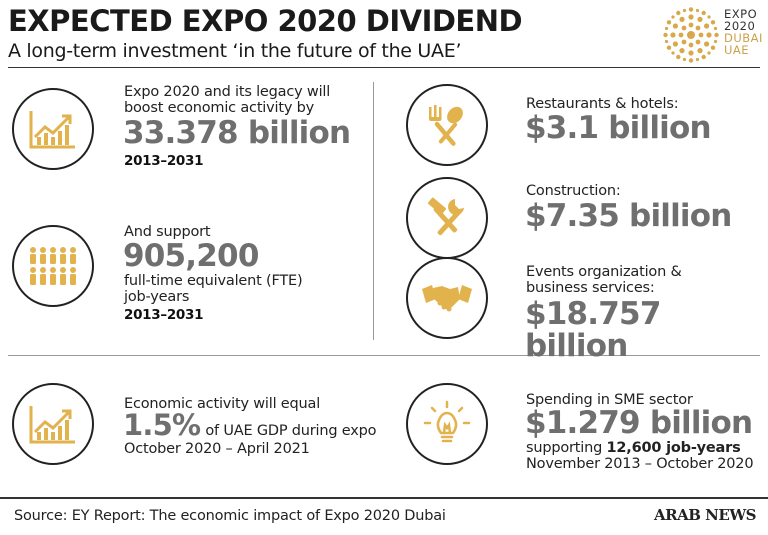 This screenshot has width=768, height=535. I want to click on construction-label: Construction:, so click(573, 191).